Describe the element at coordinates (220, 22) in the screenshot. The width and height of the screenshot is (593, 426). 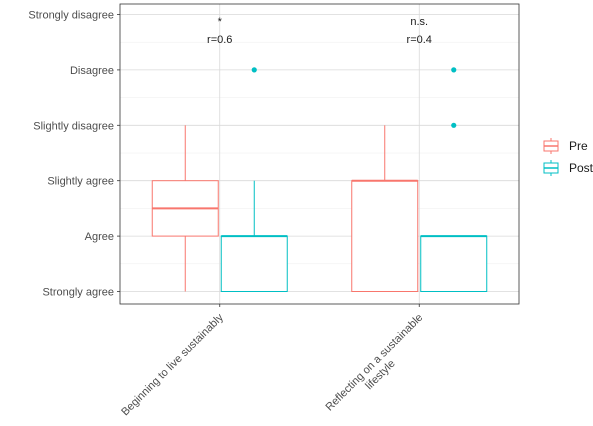
I see `significance-label: *` at that location.